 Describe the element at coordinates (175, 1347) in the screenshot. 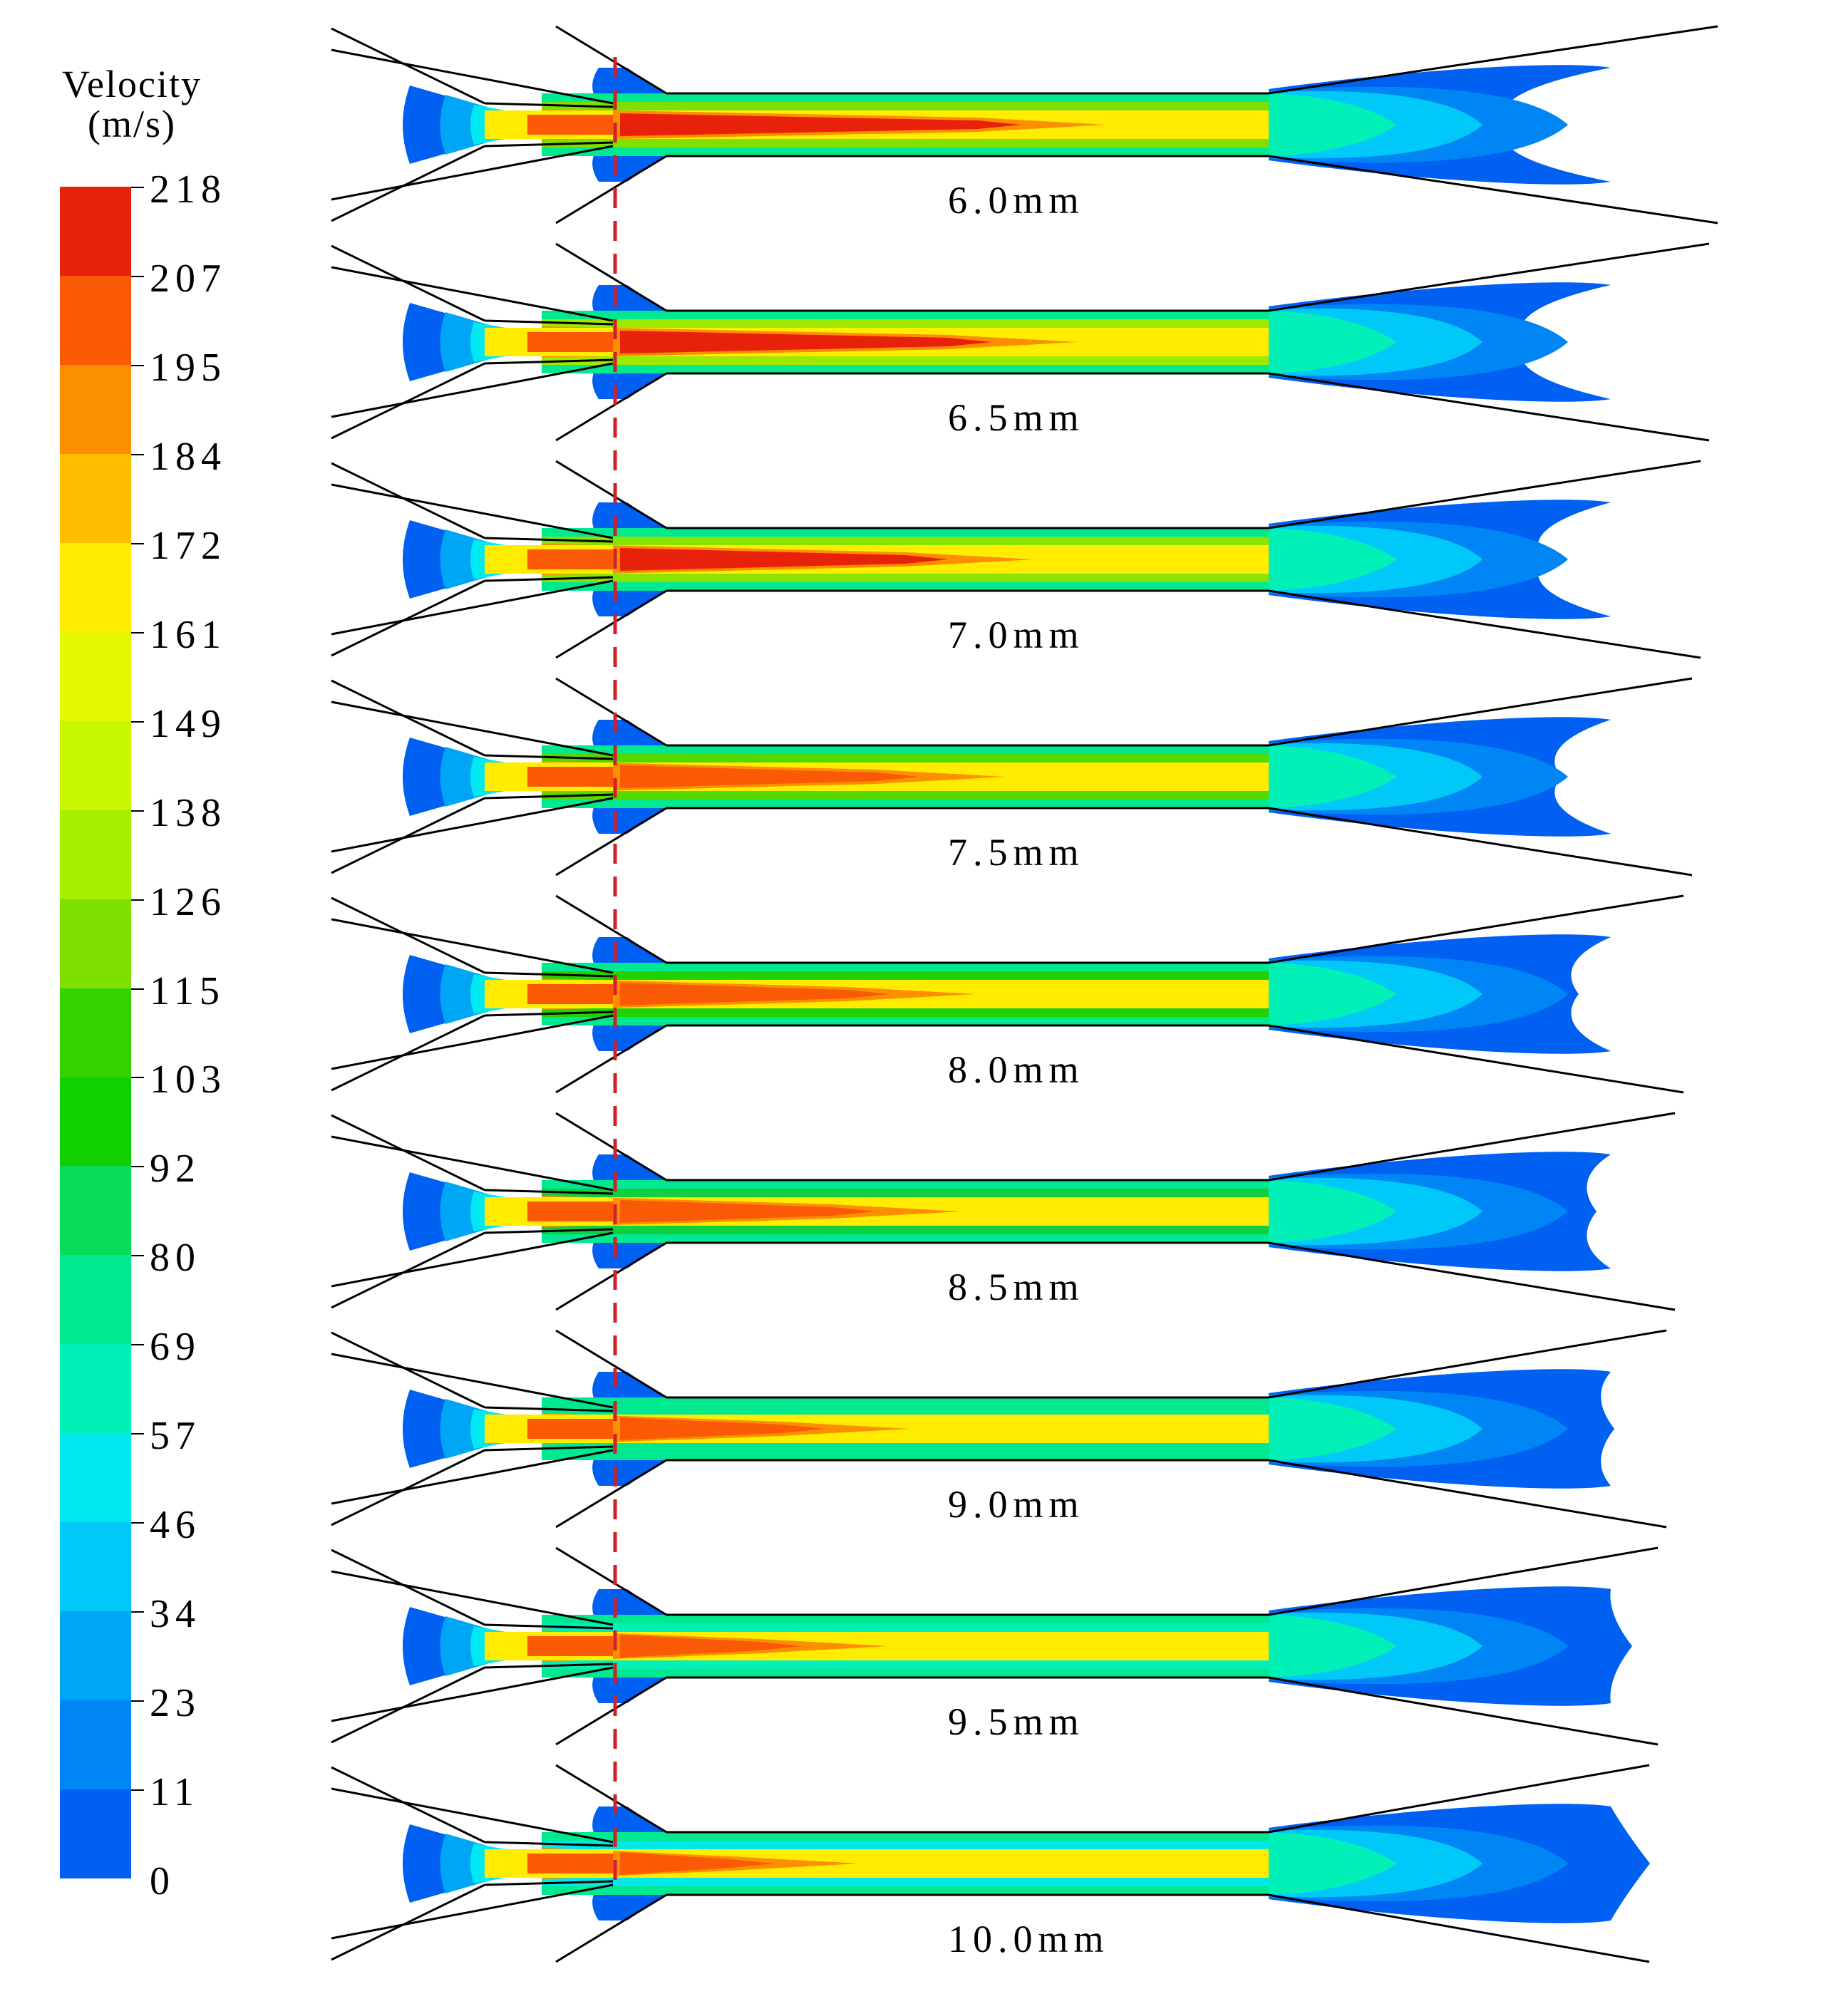

I see `colorbar-tick-label: 69` at that location.